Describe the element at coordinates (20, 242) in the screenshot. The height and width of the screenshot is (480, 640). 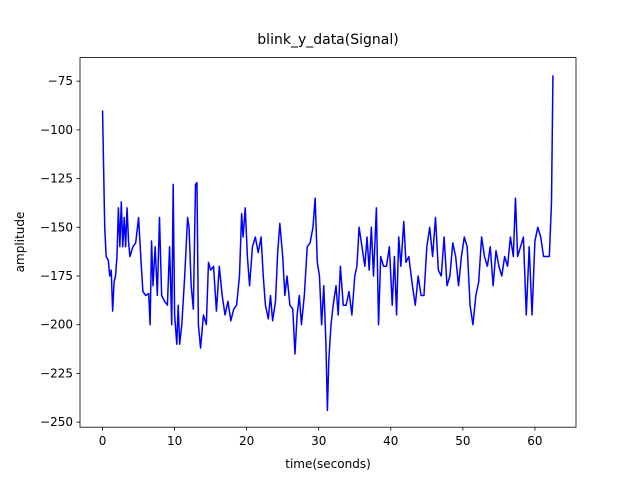
I see `y-axis-label: amplitude` at that location.